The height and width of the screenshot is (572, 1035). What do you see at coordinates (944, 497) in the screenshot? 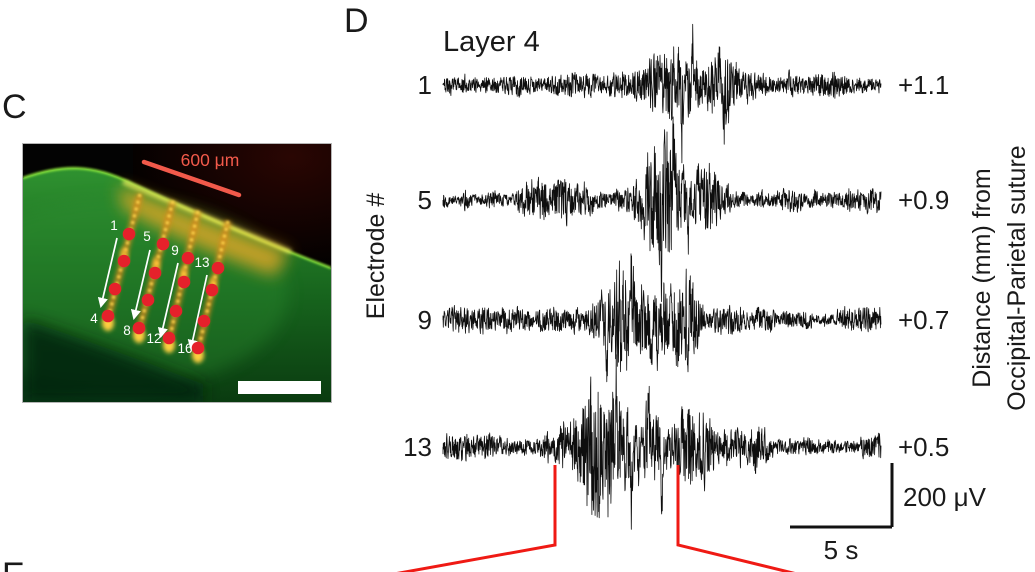
I see `voltage-scale-label: 200 μV` at bounding box center [944, 497].